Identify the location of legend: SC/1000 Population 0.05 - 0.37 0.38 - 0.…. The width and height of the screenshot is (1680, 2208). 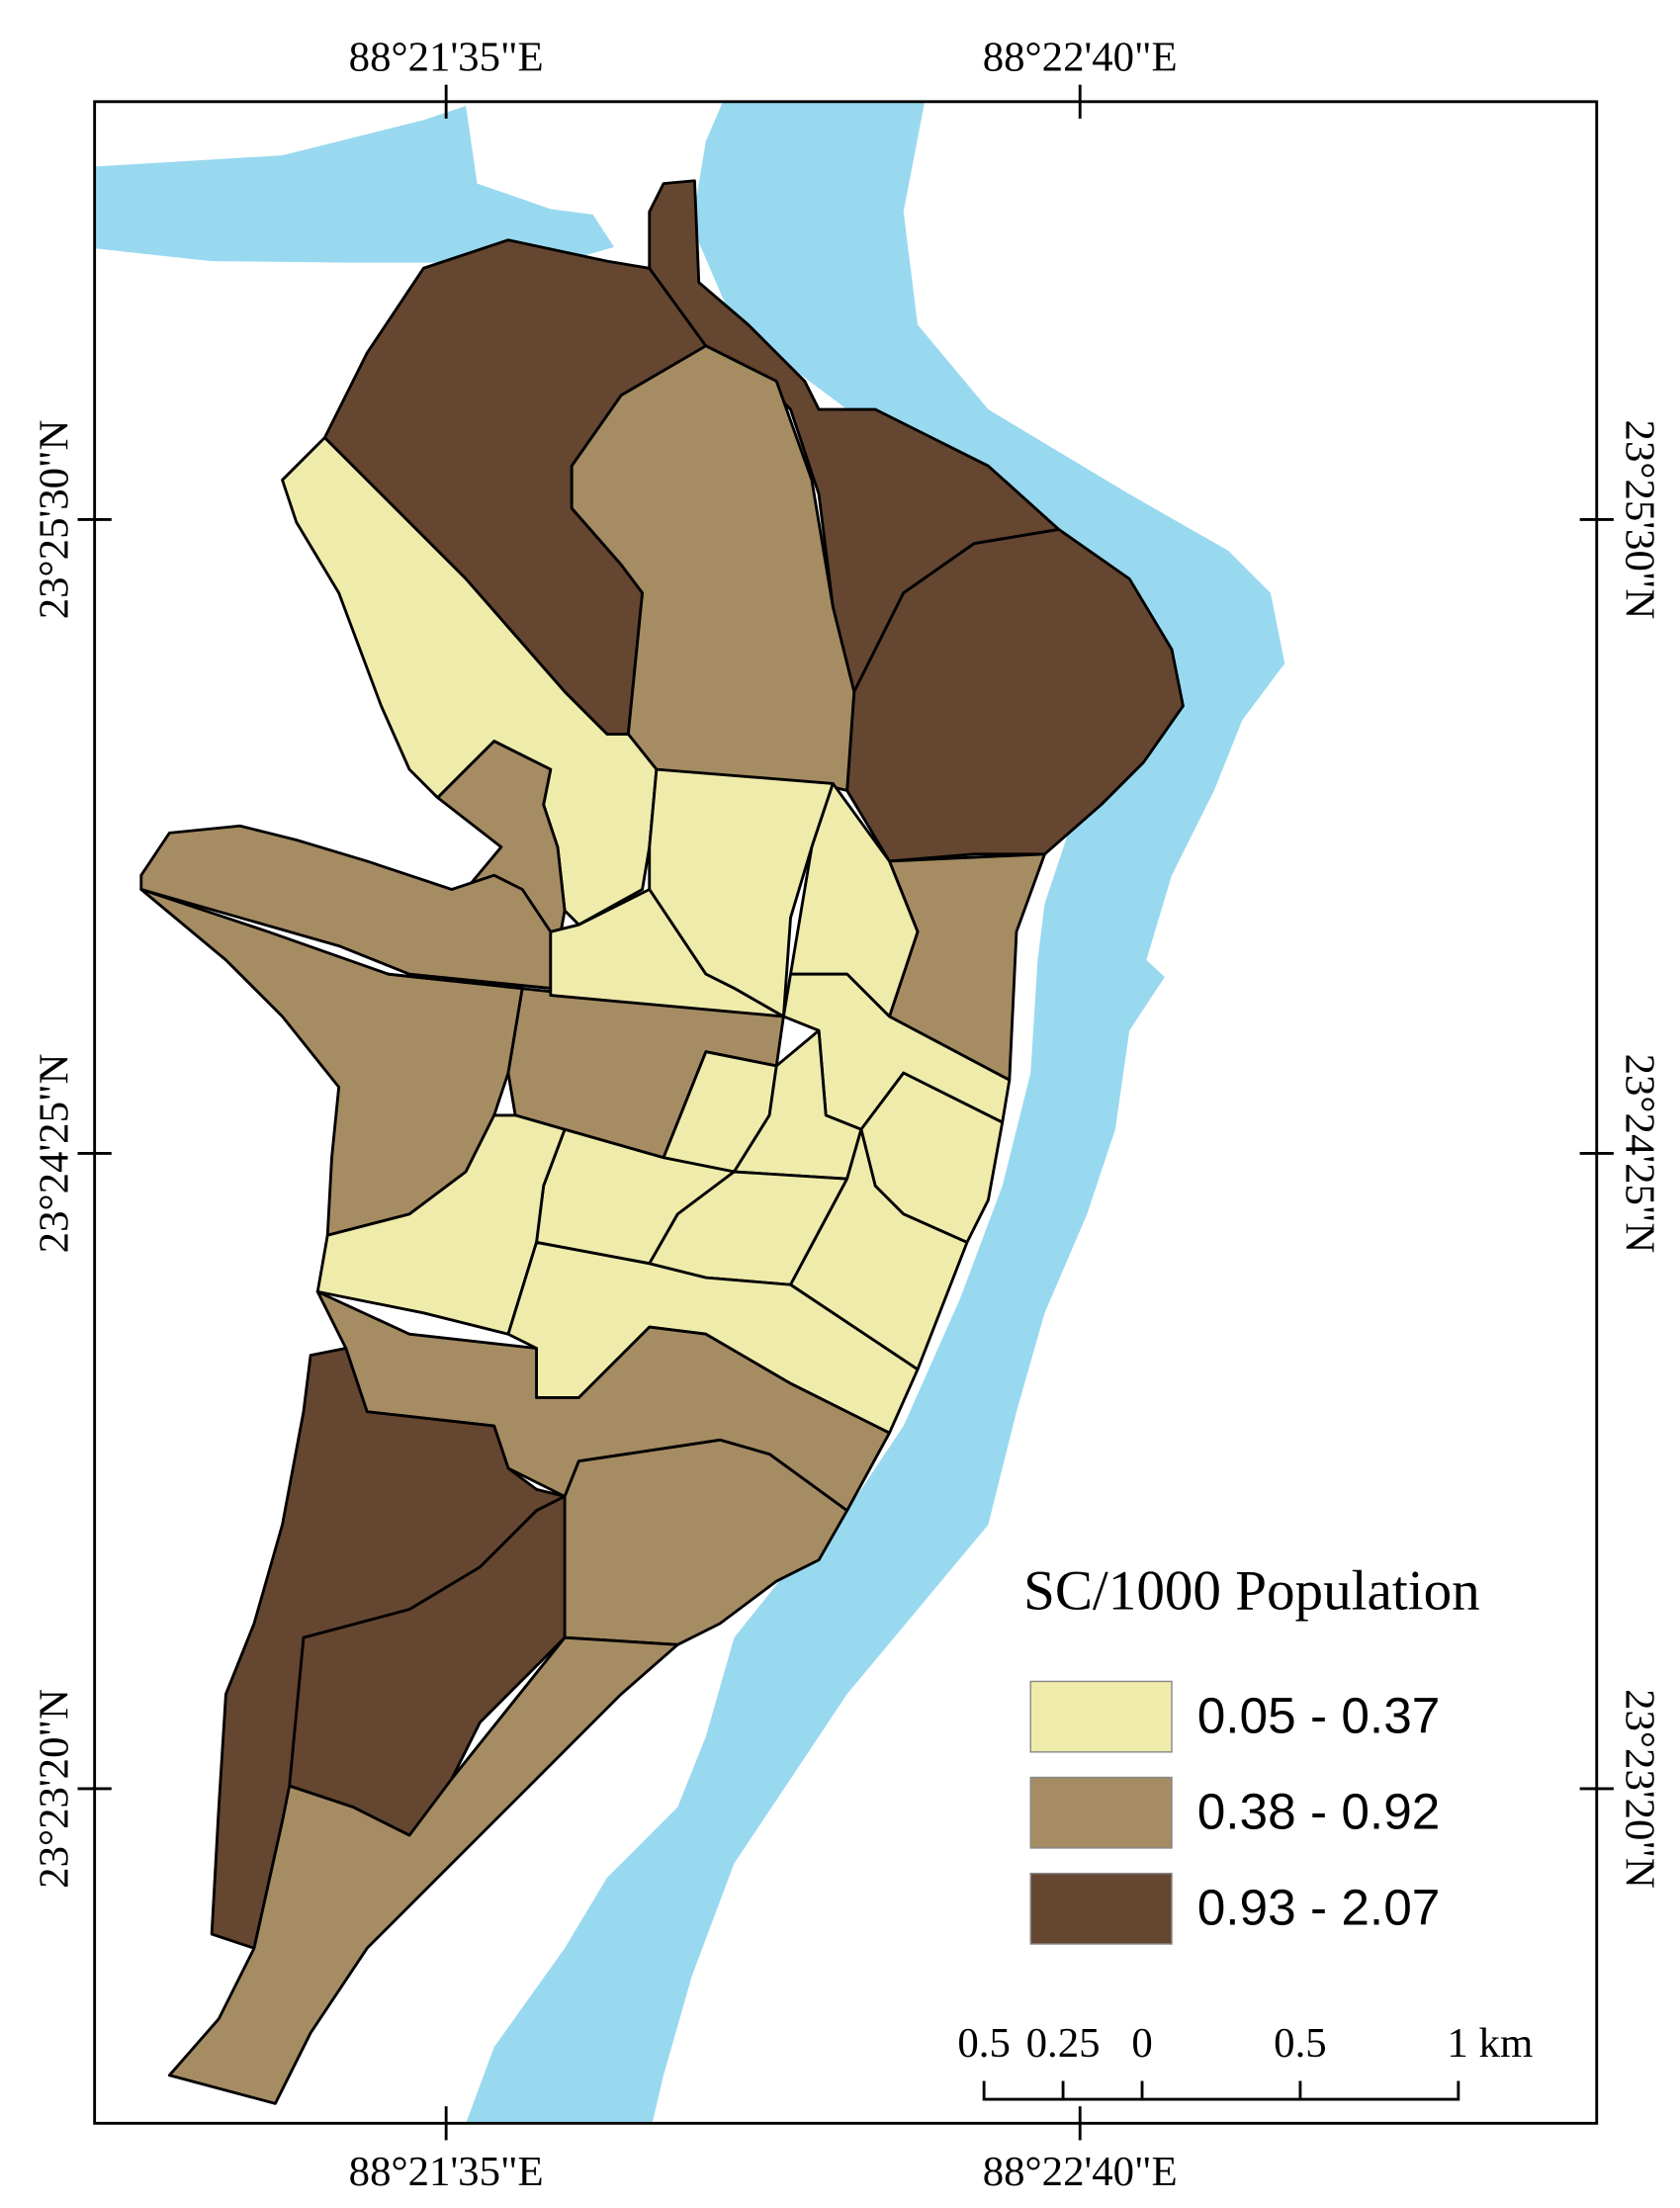
(1251, 1752).